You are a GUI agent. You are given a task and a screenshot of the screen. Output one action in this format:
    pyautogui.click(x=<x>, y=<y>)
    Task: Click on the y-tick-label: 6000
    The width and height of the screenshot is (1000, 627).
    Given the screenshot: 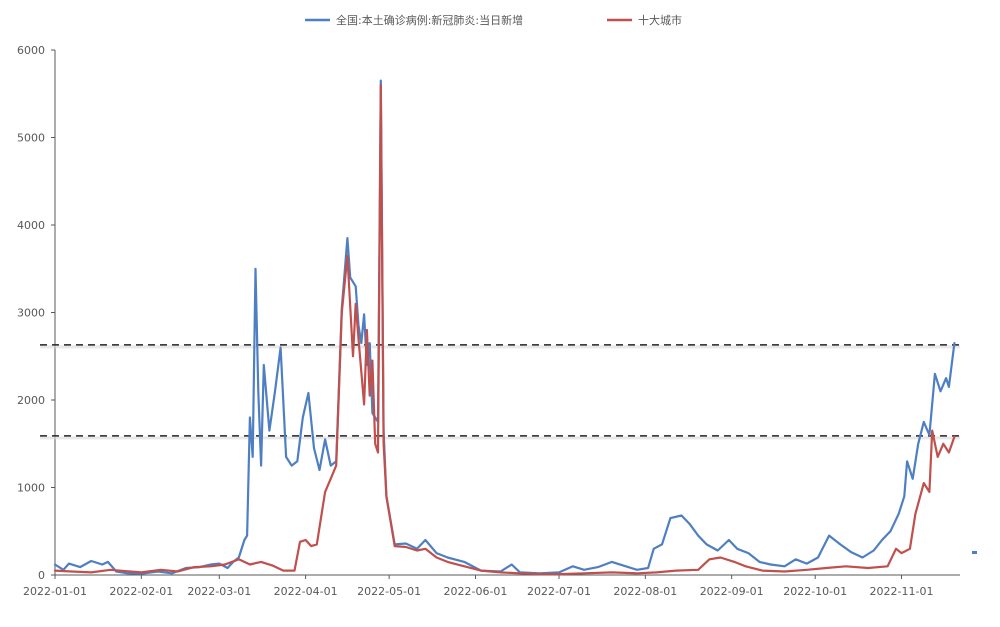 What is the action you would take?
    pyautogui.click(x=31, y=50)
    